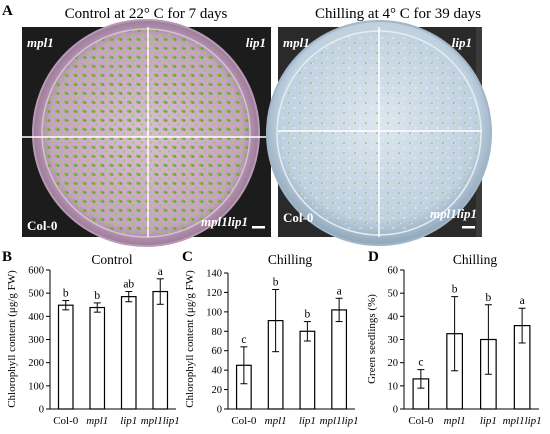 The image size is (550, 434). Describe the element at coordinates (187, 257) in the screenshot. I see `panel-c-letter: C` at that location.